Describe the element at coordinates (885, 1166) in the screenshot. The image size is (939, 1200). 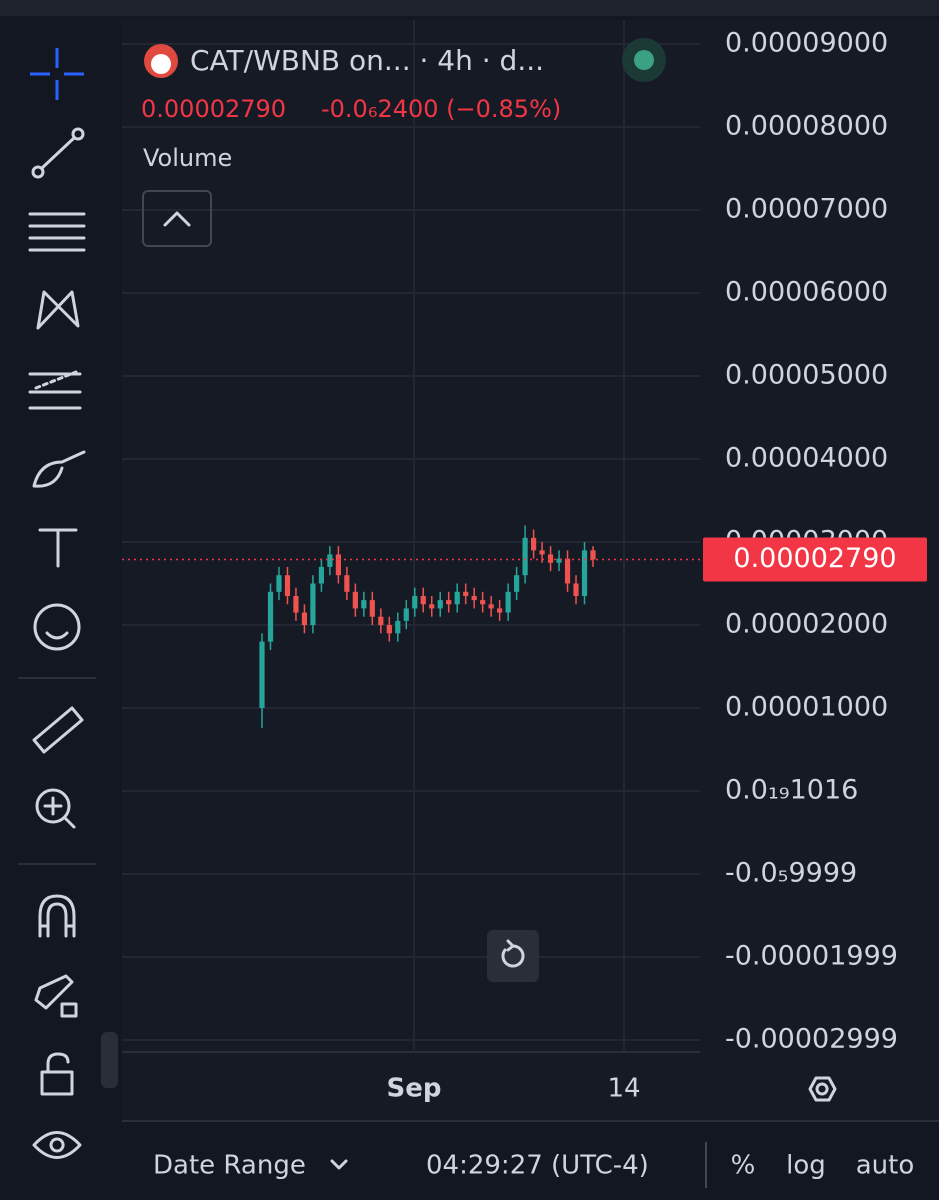
I see `auto-button: auto` at that location.